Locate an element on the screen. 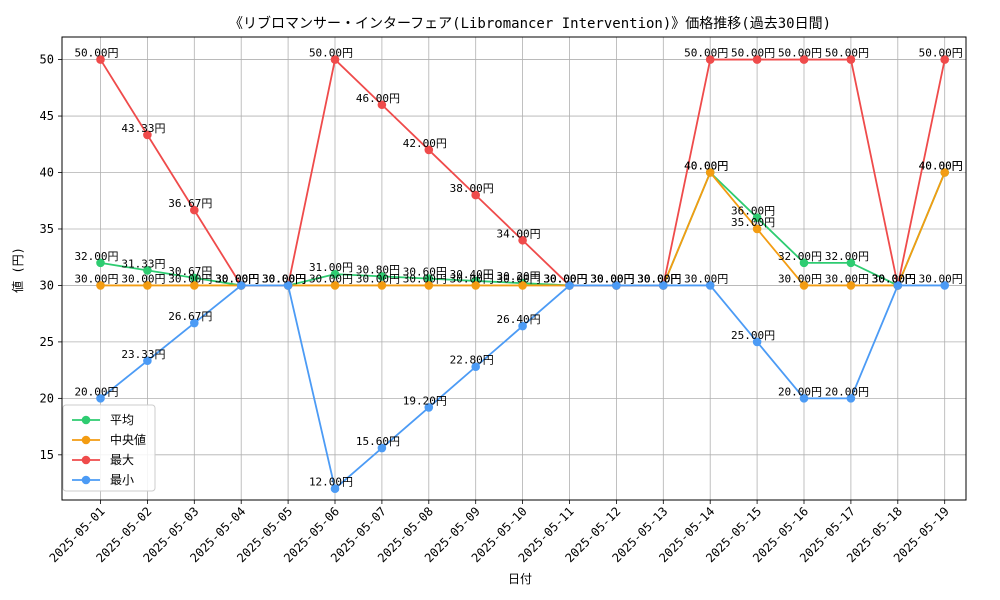 The height and width of the screenshot is (600, 1000). data-label: 35.00円 is located at coordinates (753, 222).